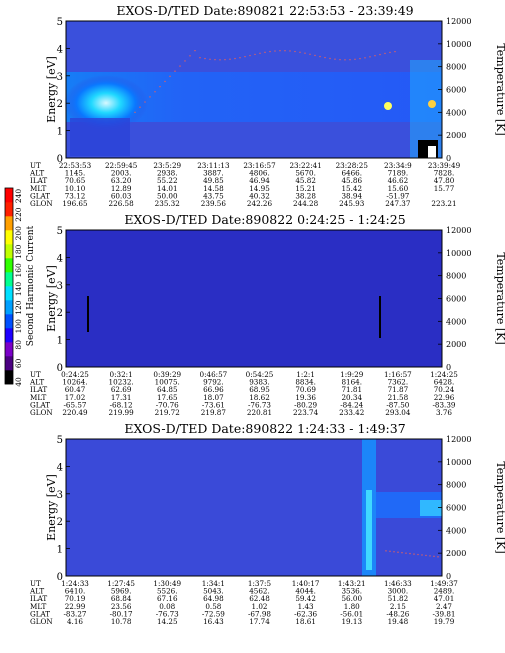  I want to click on y-tick-label: 2, so click(60, 104).